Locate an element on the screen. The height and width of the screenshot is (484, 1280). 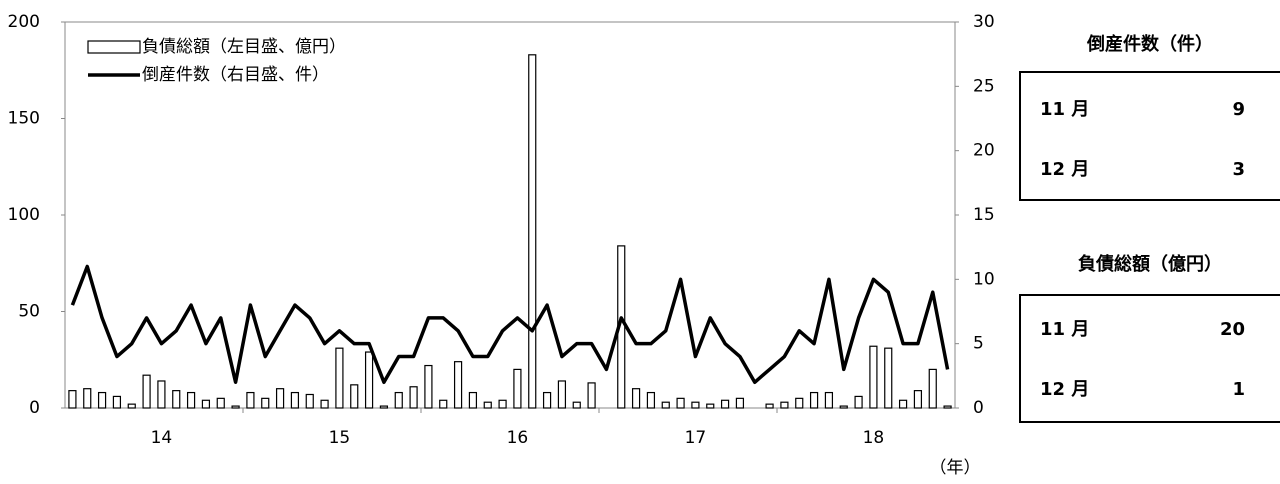
y-tick-label: 150 is located at coordinates (24, 119).